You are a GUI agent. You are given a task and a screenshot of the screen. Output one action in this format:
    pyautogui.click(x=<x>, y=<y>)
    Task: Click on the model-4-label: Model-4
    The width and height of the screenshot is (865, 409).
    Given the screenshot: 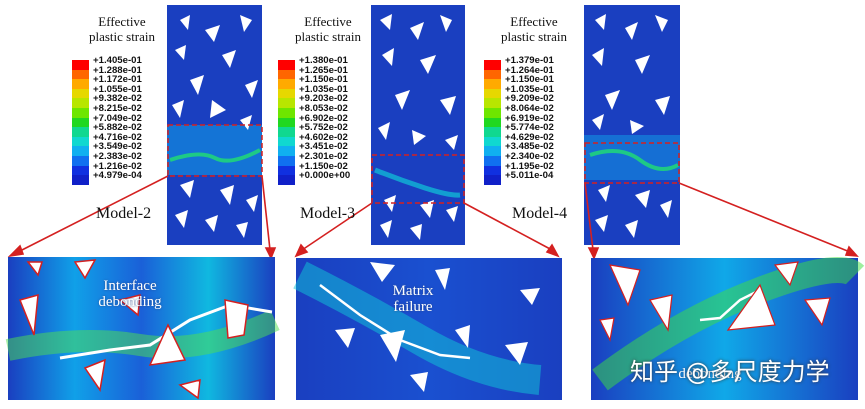 What is the action you would take?
    pyautogui.click(x=540, y=213)
    